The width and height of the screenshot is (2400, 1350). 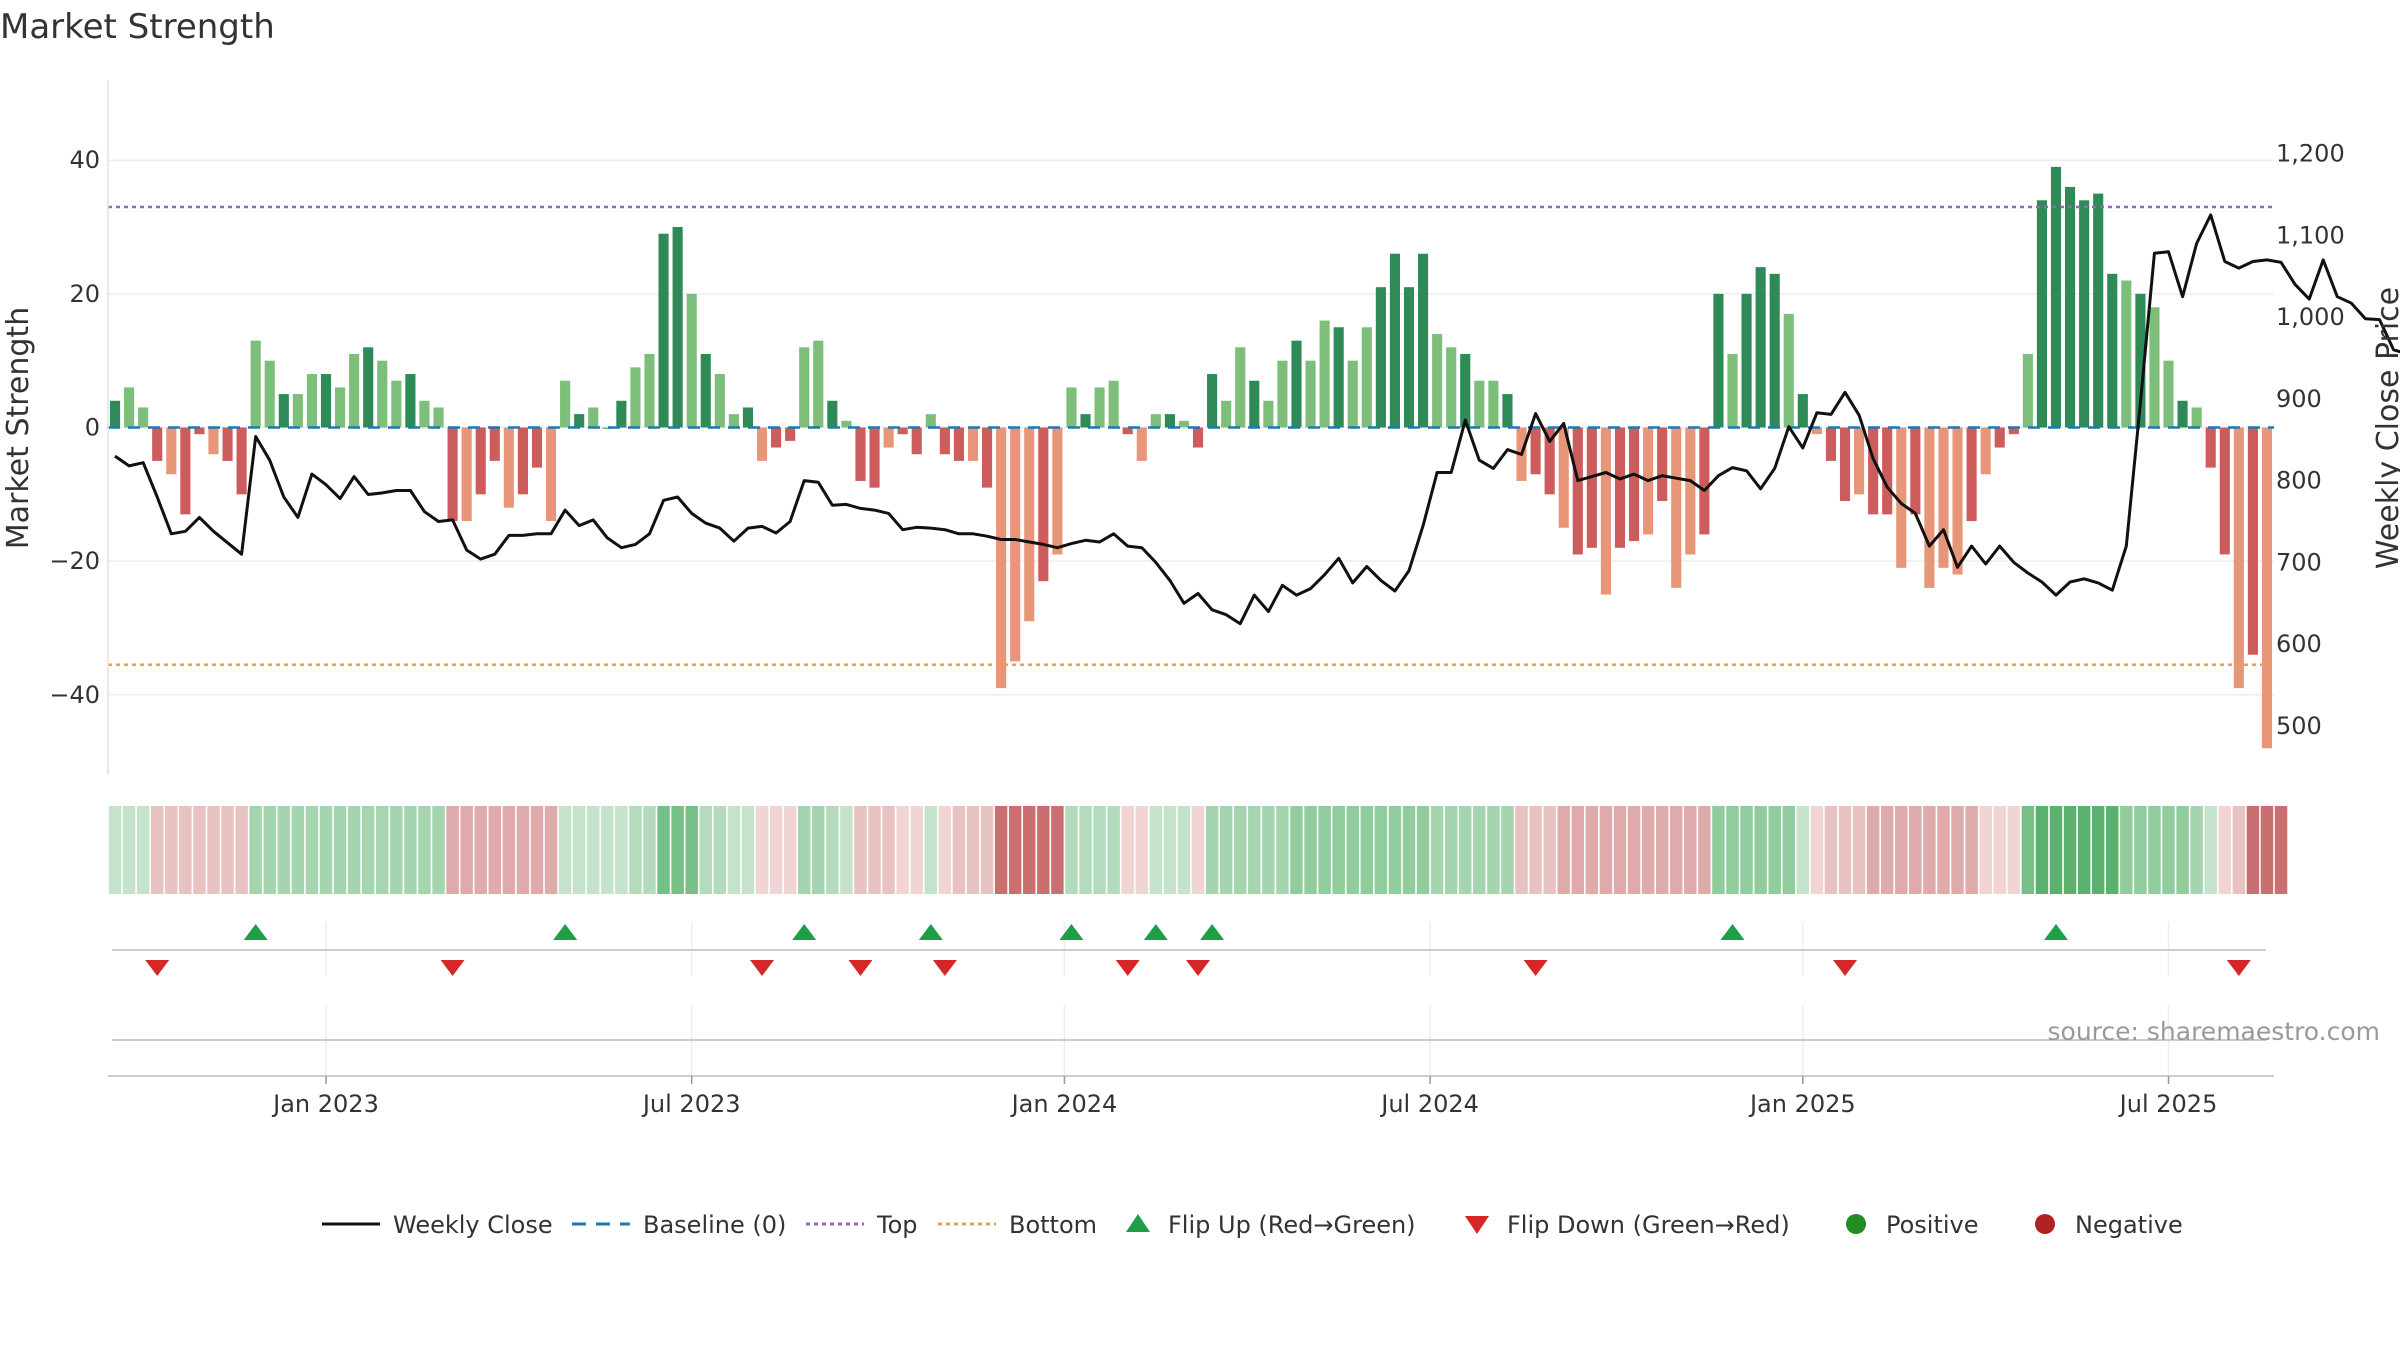 I want to click on y2-tick-label: 500, so click(x=2299, y=726).